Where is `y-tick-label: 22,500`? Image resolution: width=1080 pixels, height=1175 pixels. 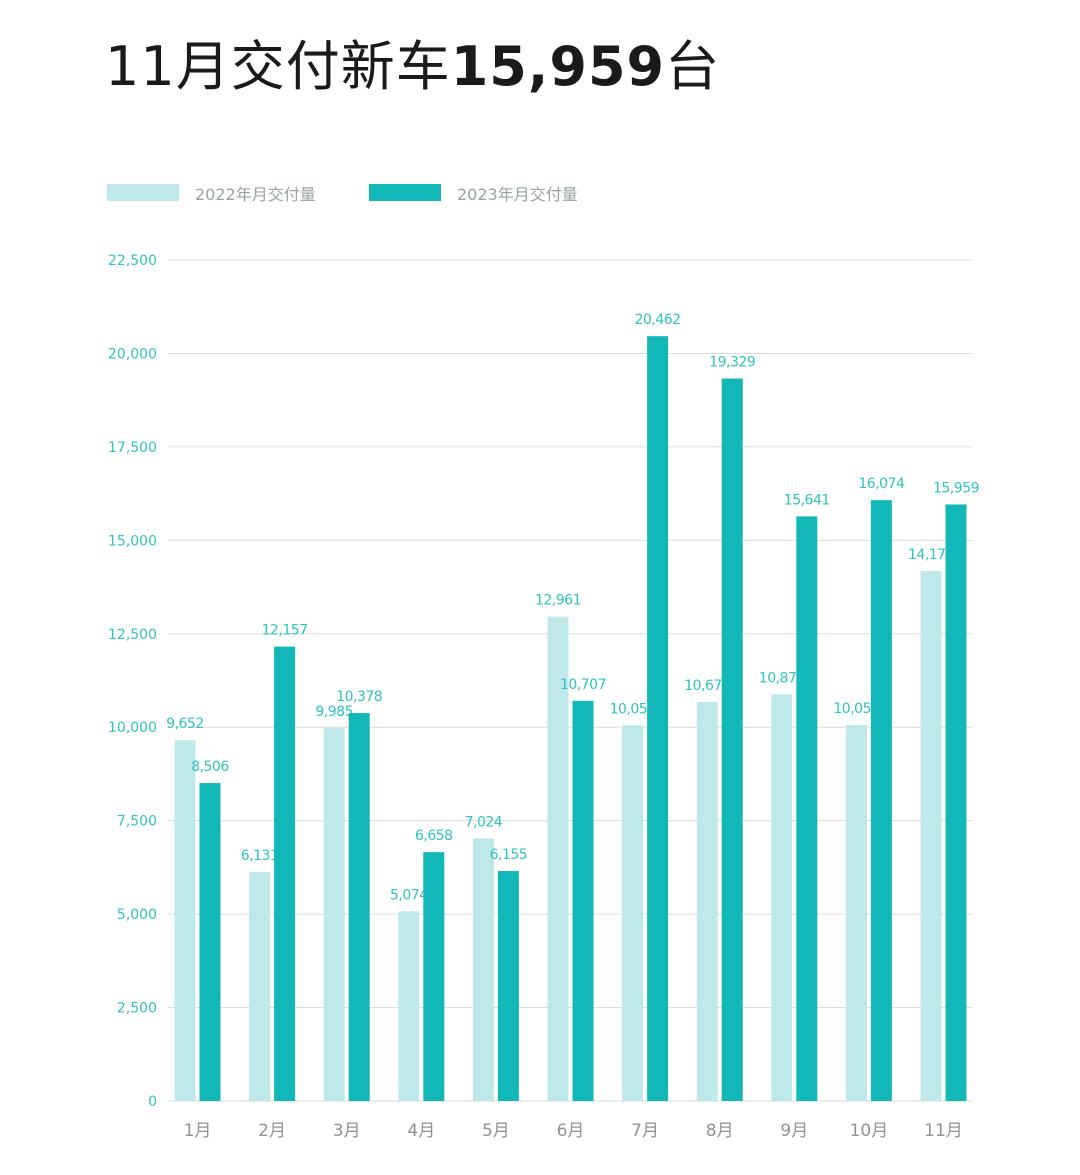 y-tick-label: 22,500 is located at coordinates (132, 261).